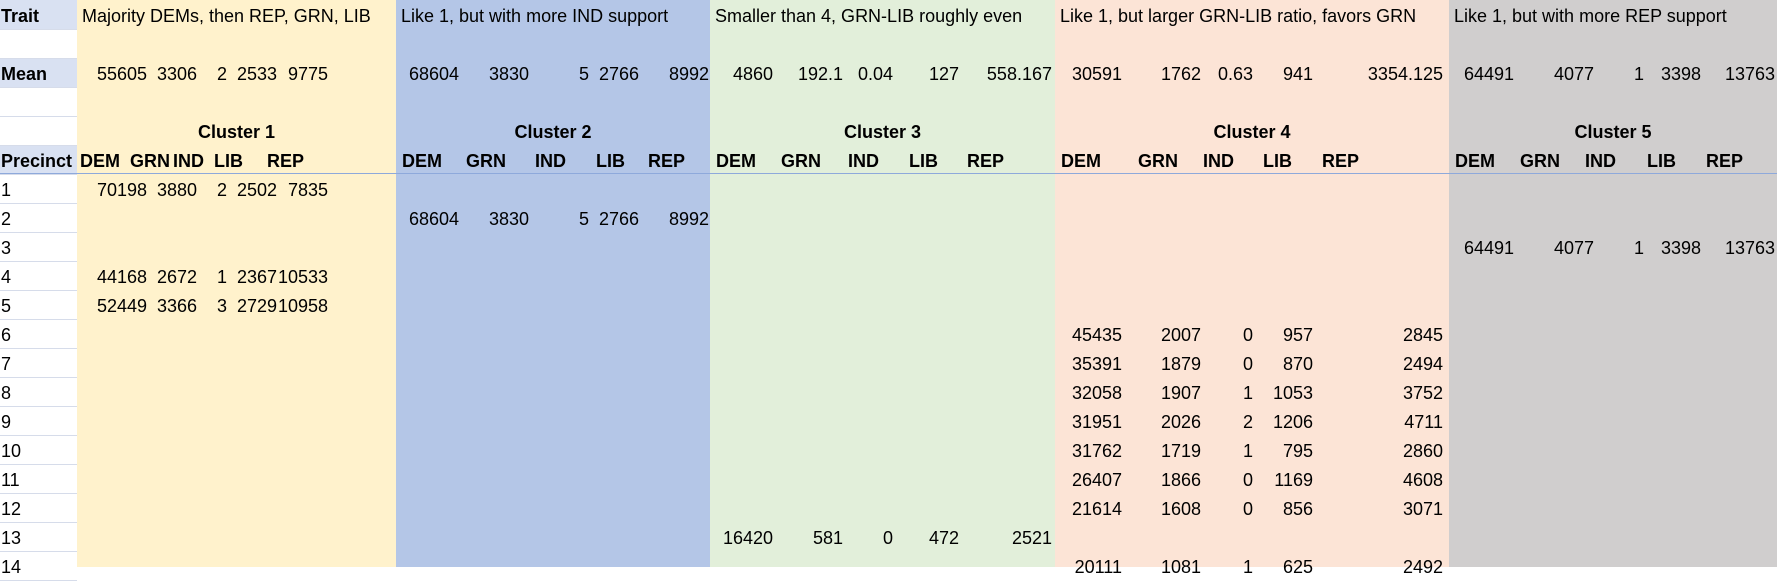 The image size is (1777, 582). What do you see at coordinates (221, 306) in the screenshot?
I see `precinct-ind-value: 3` at bounding box center [221, 306].